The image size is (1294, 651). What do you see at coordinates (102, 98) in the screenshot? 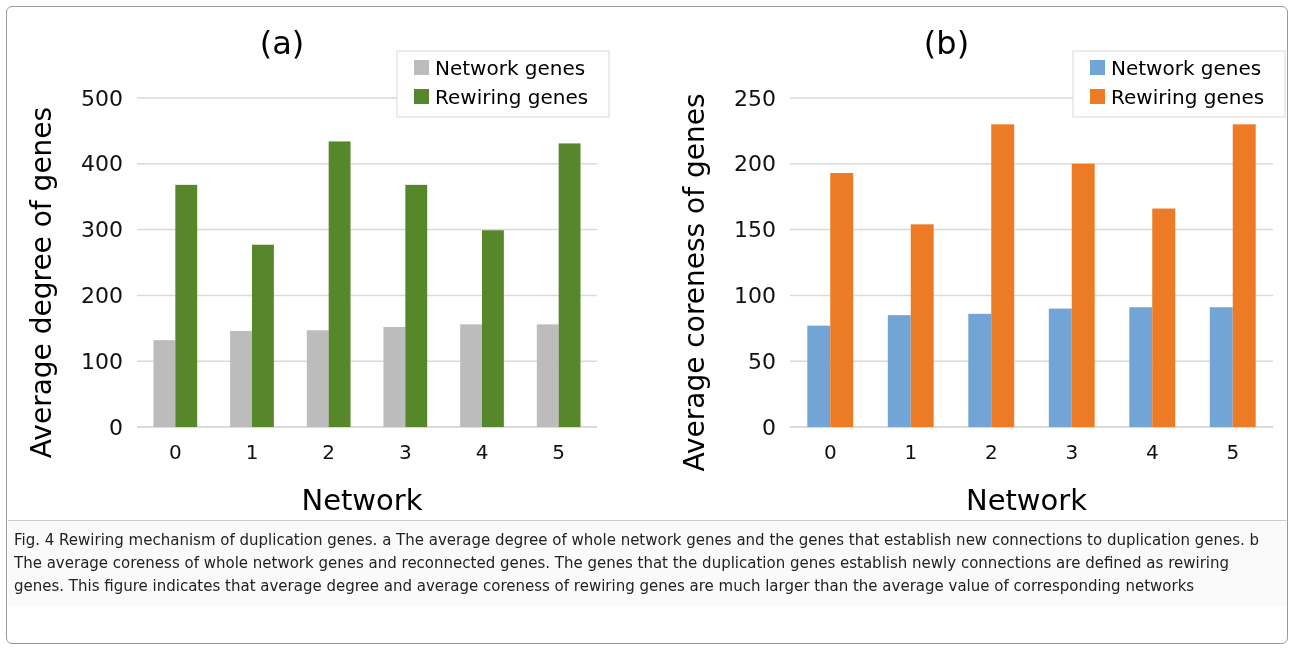
I see `y-tick-label: 500` at bounding box center [102, 98].